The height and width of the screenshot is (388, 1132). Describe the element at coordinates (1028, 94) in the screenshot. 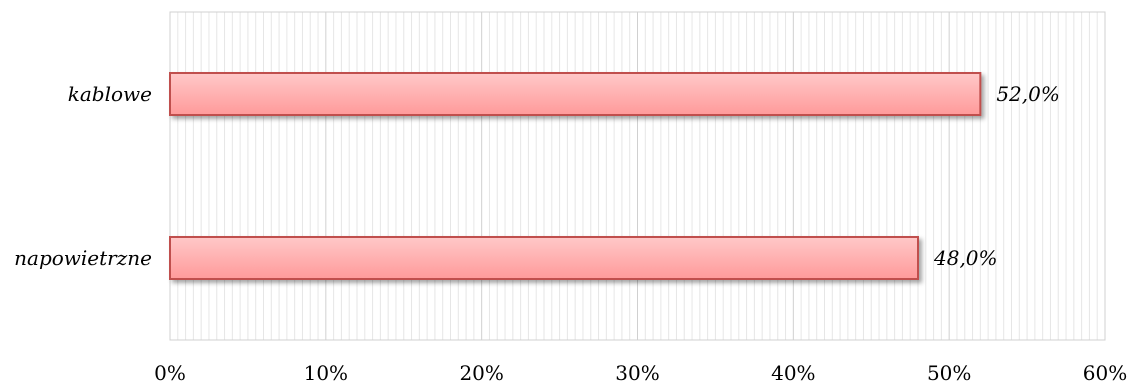

I see `value-label-kablowe: 52,0%` at that location.